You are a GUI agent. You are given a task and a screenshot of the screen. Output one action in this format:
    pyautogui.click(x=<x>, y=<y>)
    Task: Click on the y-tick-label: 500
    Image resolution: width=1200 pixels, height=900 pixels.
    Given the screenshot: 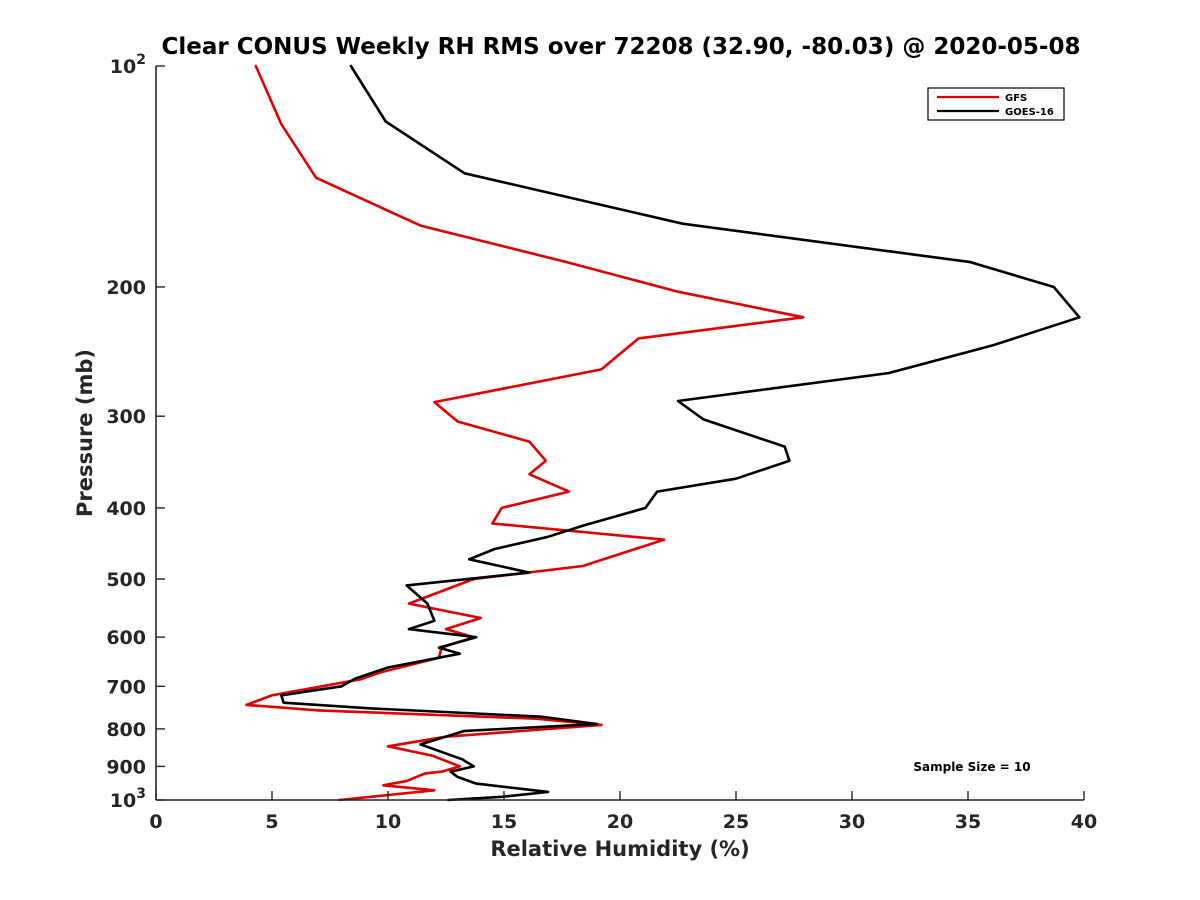 What is the action you would take?
    pyautogui.click(x=126, y=580)
    